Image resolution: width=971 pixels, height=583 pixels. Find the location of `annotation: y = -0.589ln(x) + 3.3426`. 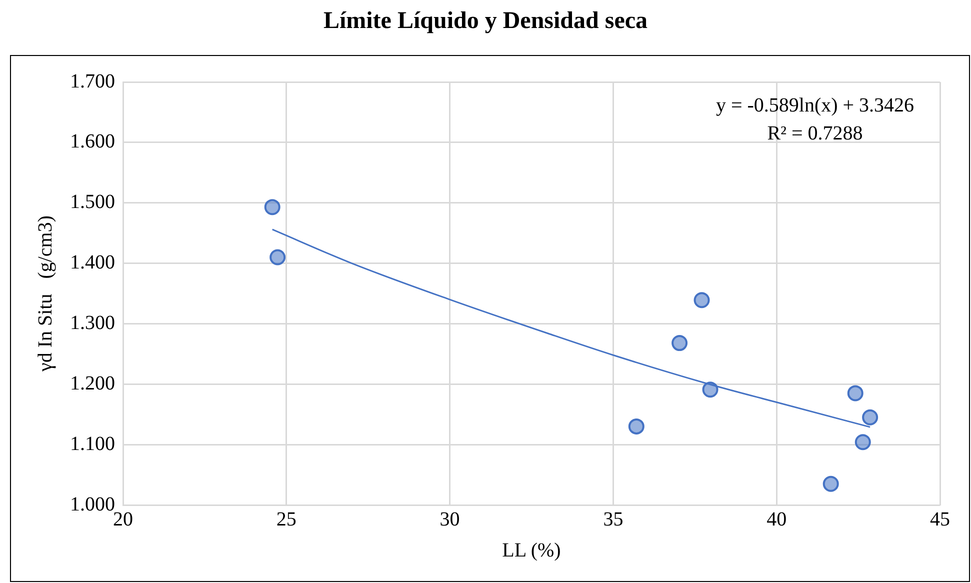

annotation: y = -0.589ln(x) + 3.3426 is located at coordinates (815, 105).